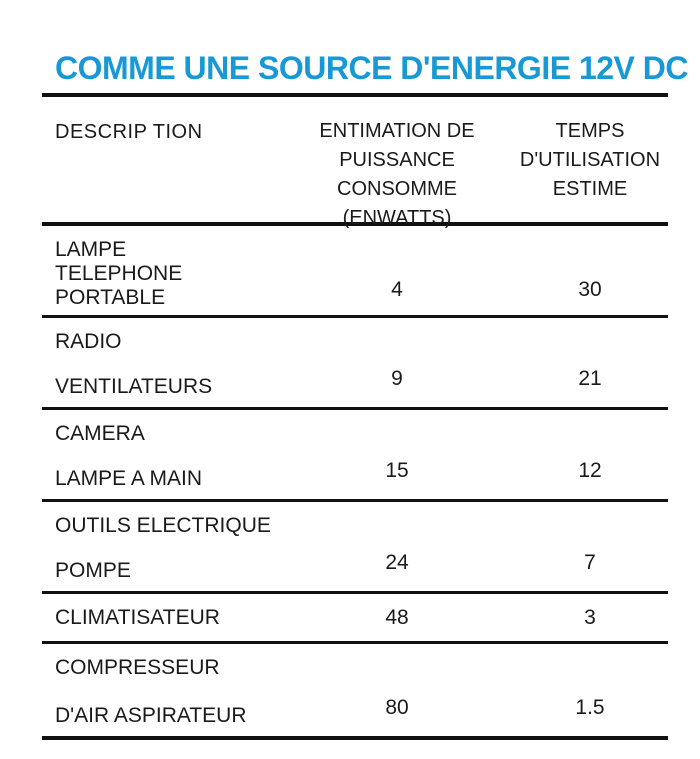  I want to click on row-time-value: 30, so click(590, 289).